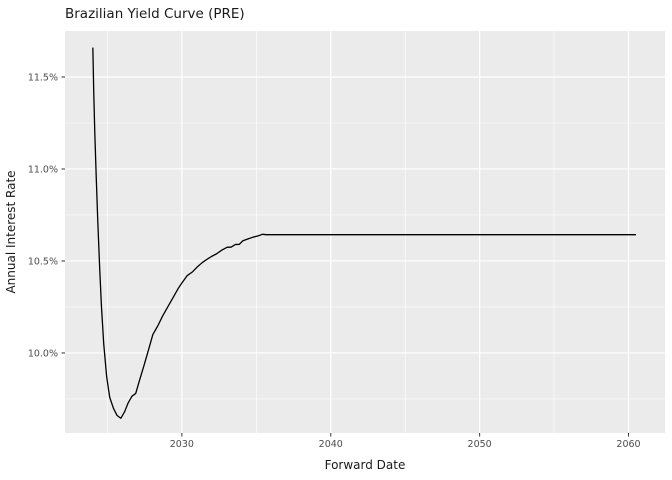 This screenshot has height=480, width=672. Describe the element at coordinates (43, 169) in the screenshot. I see `y-tick-label: 11.0%` at that location.